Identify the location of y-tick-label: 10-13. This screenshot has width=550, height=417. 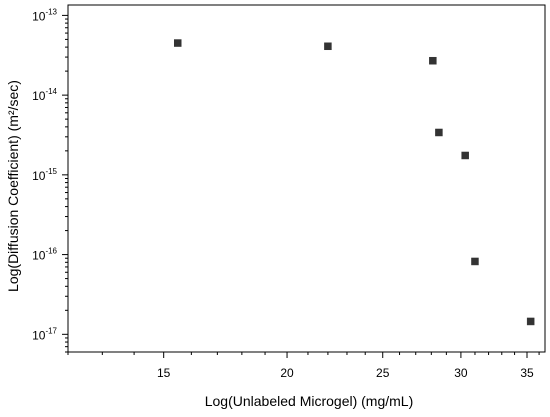
(44, 15).